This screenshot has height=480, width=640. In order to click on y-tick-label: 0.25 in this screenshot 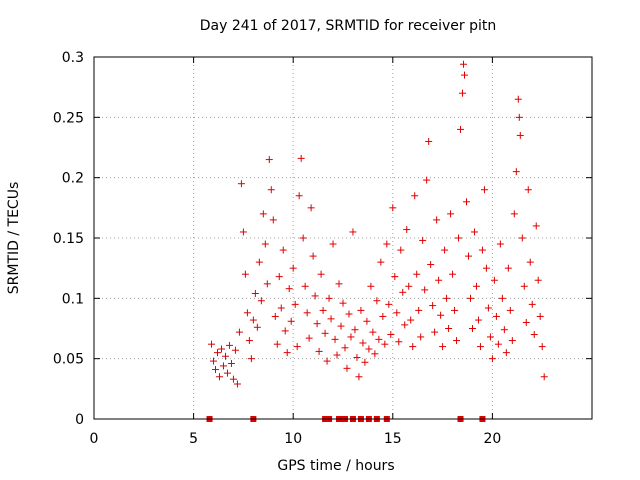, I will do `click(68, 118)`.